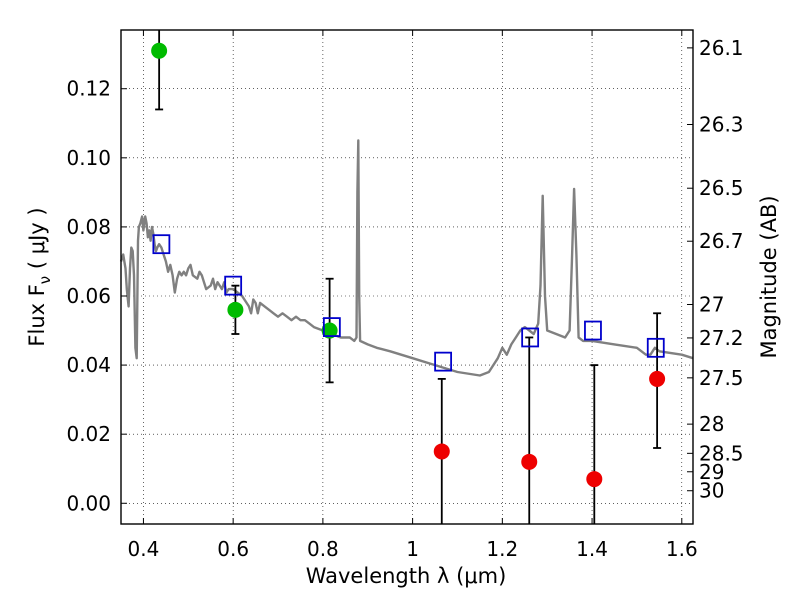 The image size is (800, 600). Describe the element at coordinates (721, 378) in the screenshot. I see `right-tick-label: 27.5` at that location.